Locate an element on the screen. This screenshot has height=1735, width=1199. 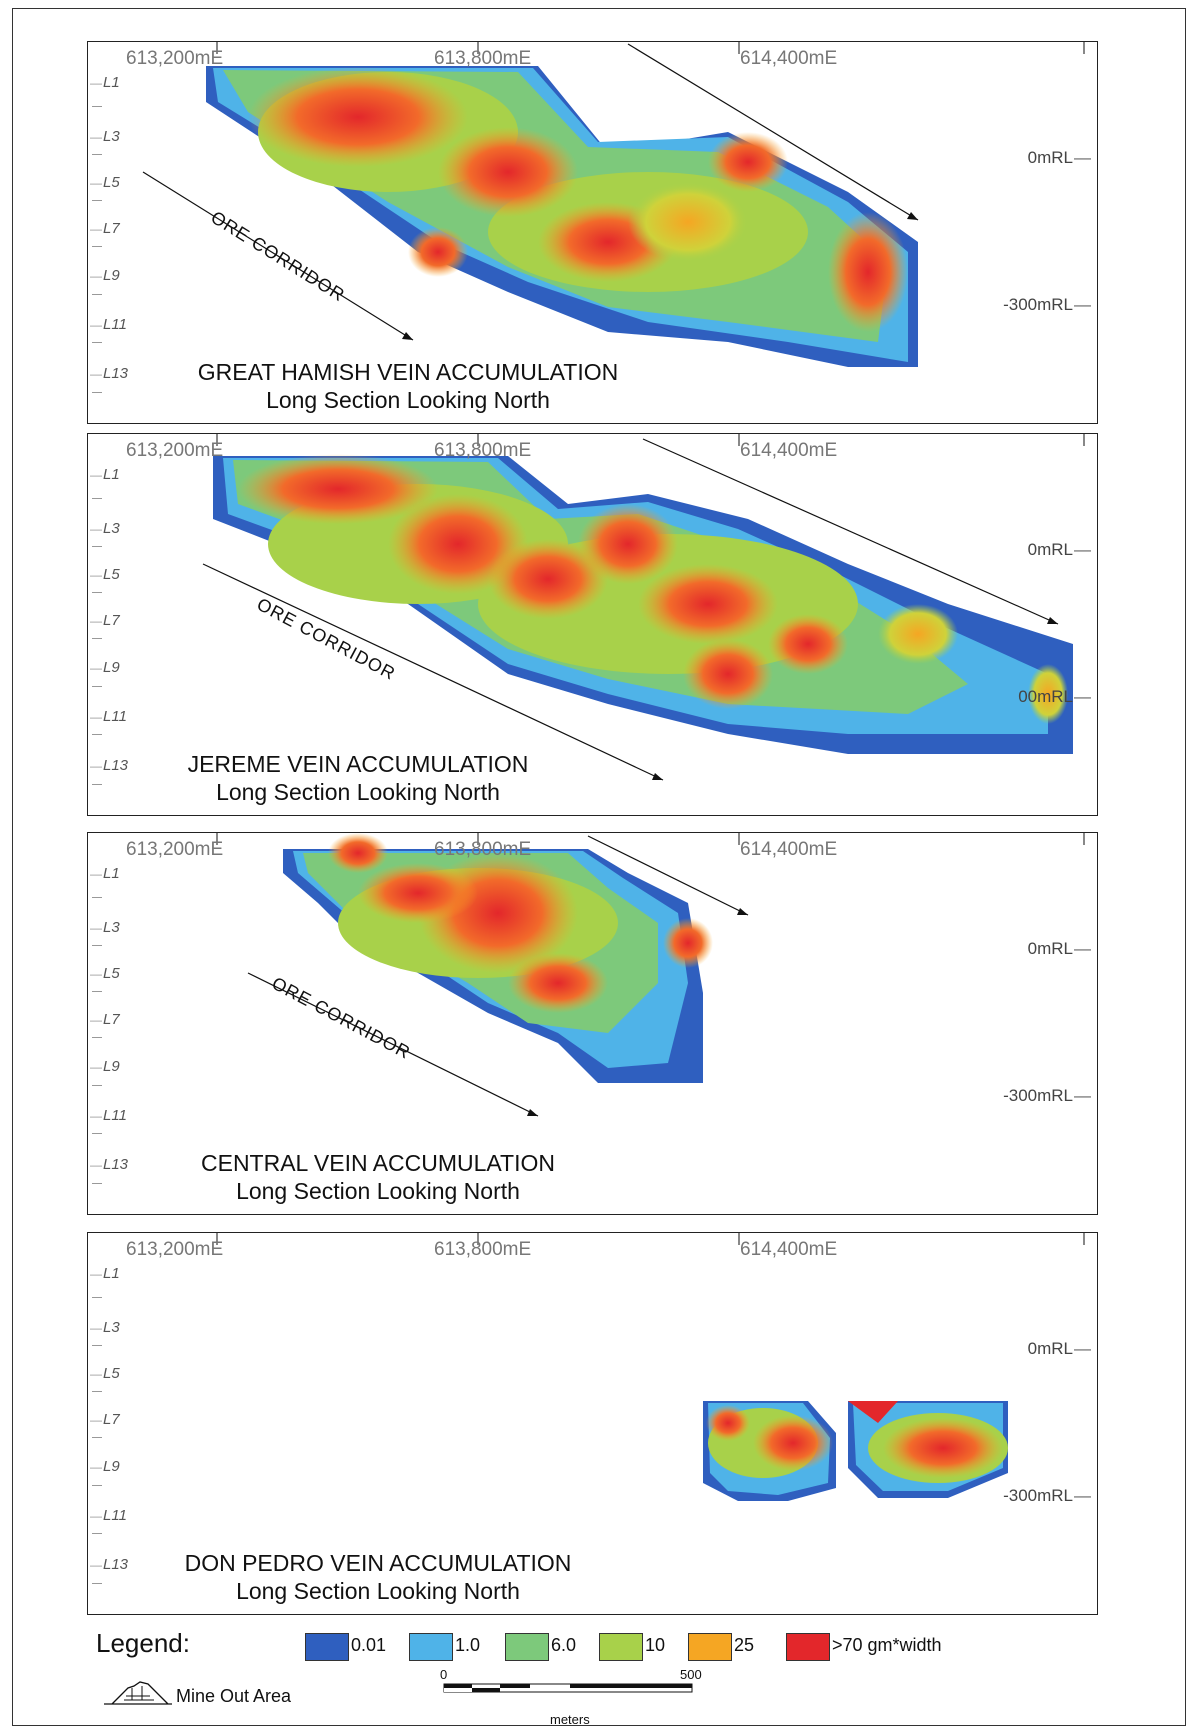
heatmap-jereme is located at coordinates (637, 609).